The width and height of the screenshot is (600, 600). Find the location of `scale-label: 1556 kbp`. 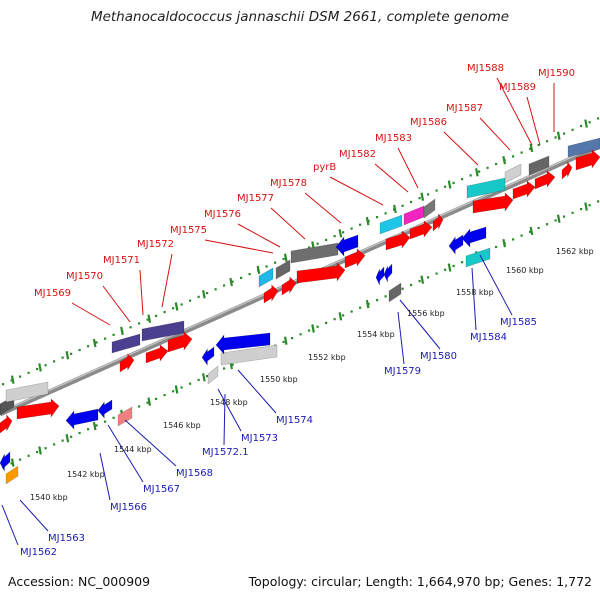

scale-label: 1556 kbp is located at coordinates (426, 313).